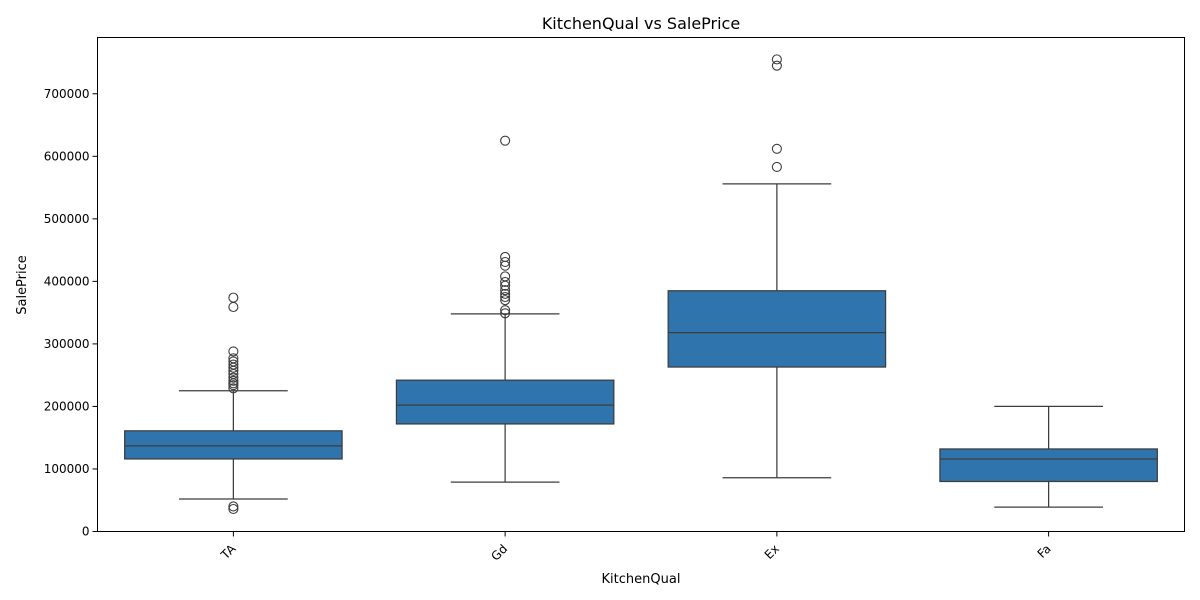  I want to click on y-tick-label: 200000, so click(67, 406).